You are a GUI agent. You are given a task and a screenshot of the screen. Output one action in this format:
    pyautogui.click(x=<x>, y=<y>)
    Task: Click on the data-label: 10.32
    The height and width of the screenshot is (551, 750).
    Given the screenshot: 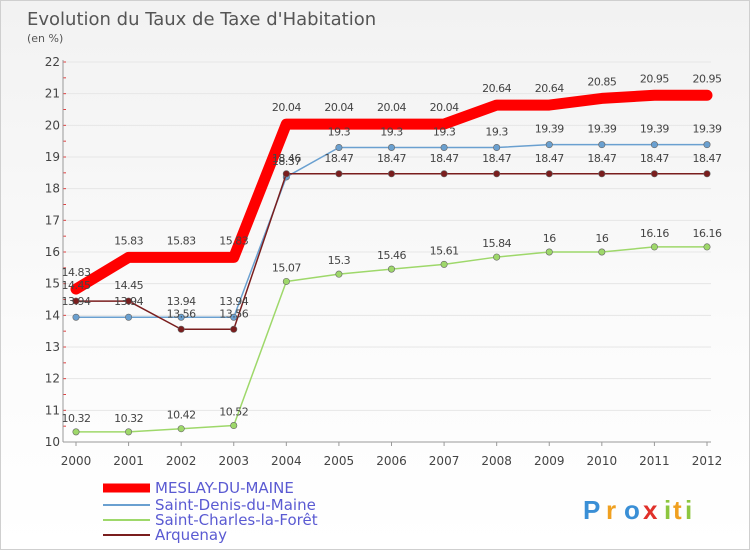 What is the action you would take?
    pyautogui.click(x=128, y=418)
    